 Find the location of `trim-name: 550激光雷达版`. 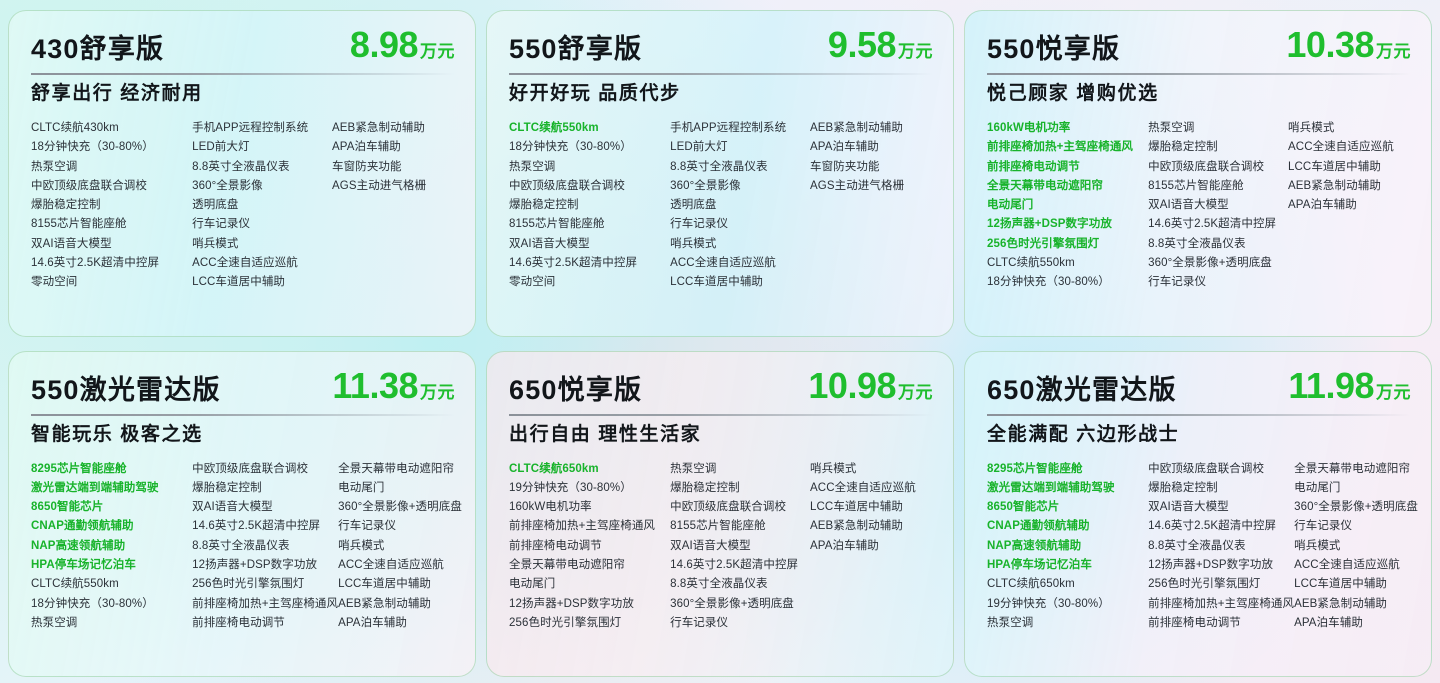

trim-name: 550激光雷达版 is located at coordinates (126, 389).